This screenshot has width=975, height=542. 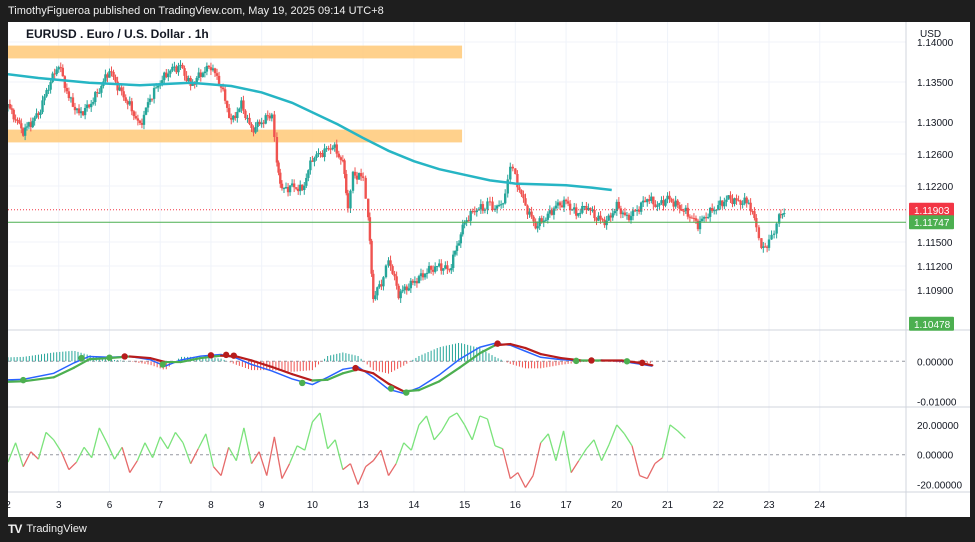 What do you see at coordinates (769, 505) in the screenshot?
I see `time-axis-tick: 23` at bounding box center [769, 505].